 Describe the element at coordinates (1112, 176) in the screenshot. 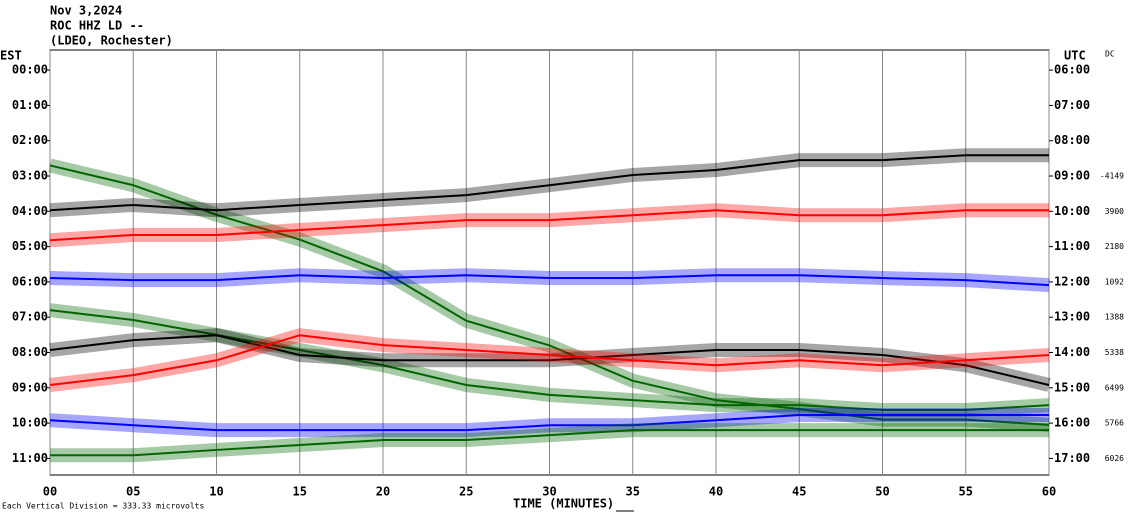

I see `dc-value: -4149` at that location.